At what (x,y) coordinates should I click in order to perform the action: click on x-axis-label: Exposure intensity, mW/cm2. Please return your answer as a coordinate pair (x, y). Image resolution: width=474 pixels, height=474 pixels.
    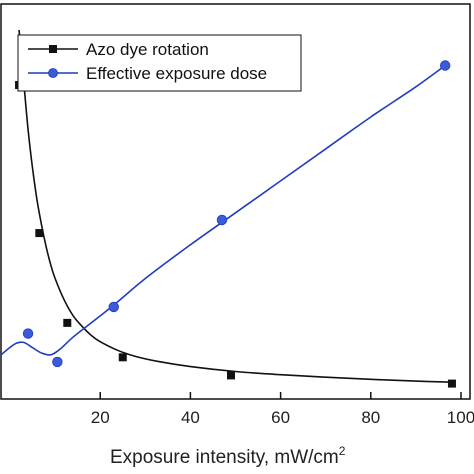
    Looking at the image, I should click on (228, 456).